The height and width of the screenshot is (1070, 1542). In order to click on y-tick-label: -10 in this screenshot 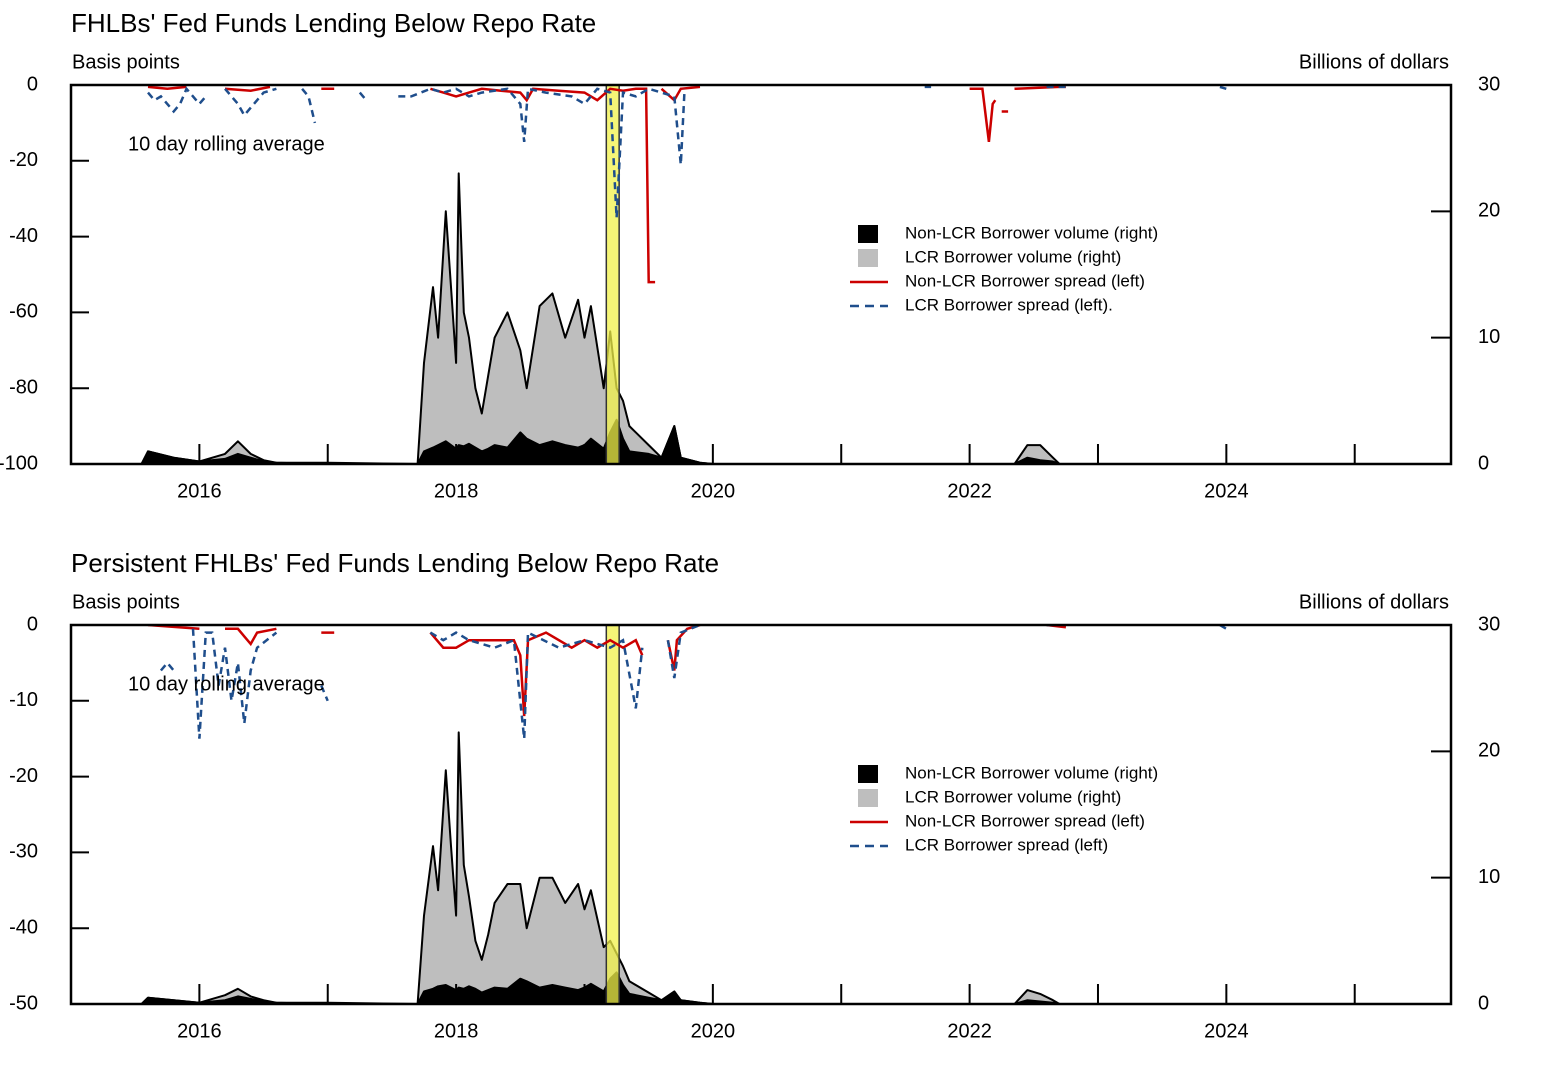, I will do `click(23, 700)`.